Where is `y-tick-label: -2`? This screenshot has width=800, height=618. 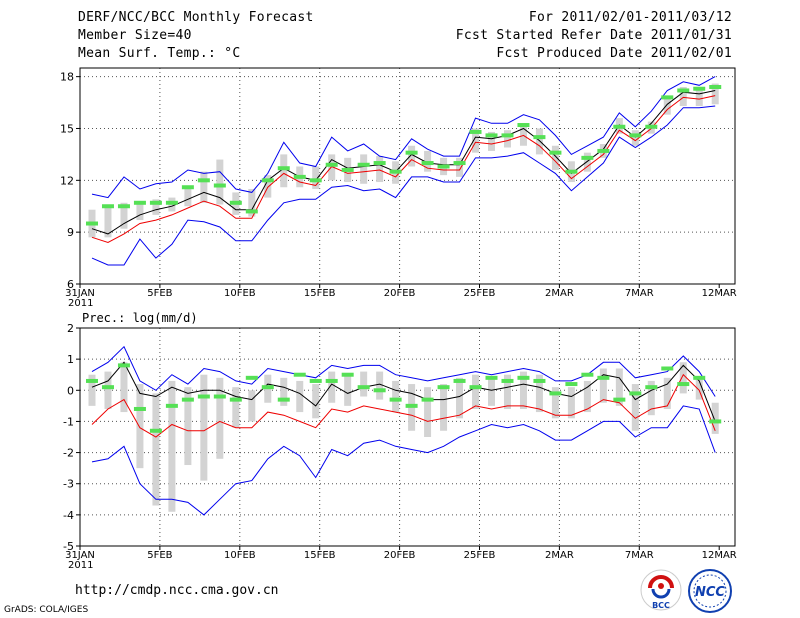
y-tick-label: -2 is located at coordinates (68, 453).